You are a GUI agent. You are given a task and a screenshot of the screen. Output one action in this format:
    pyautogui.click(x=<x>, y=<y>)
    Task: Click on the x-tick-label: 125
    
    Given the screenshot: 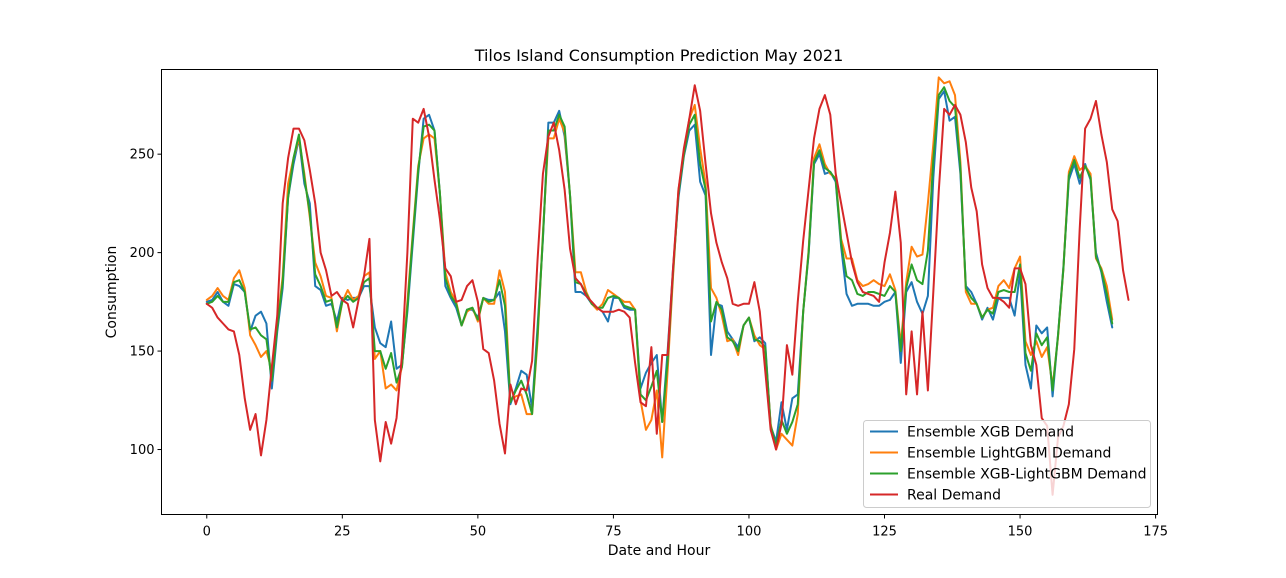 What is the action you would take?
    pyautogui.click(x=884, y=532)
    